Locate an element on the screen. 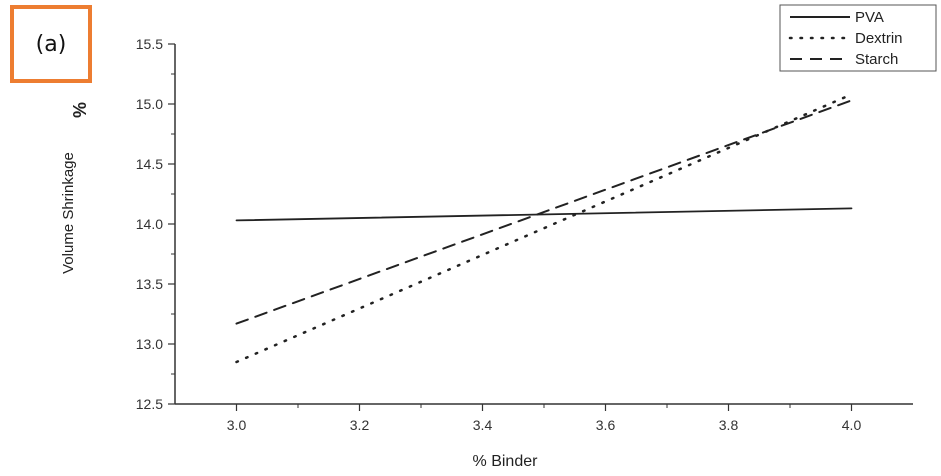  y-tick-label: 13.0 is located at coordinates (149, 344).